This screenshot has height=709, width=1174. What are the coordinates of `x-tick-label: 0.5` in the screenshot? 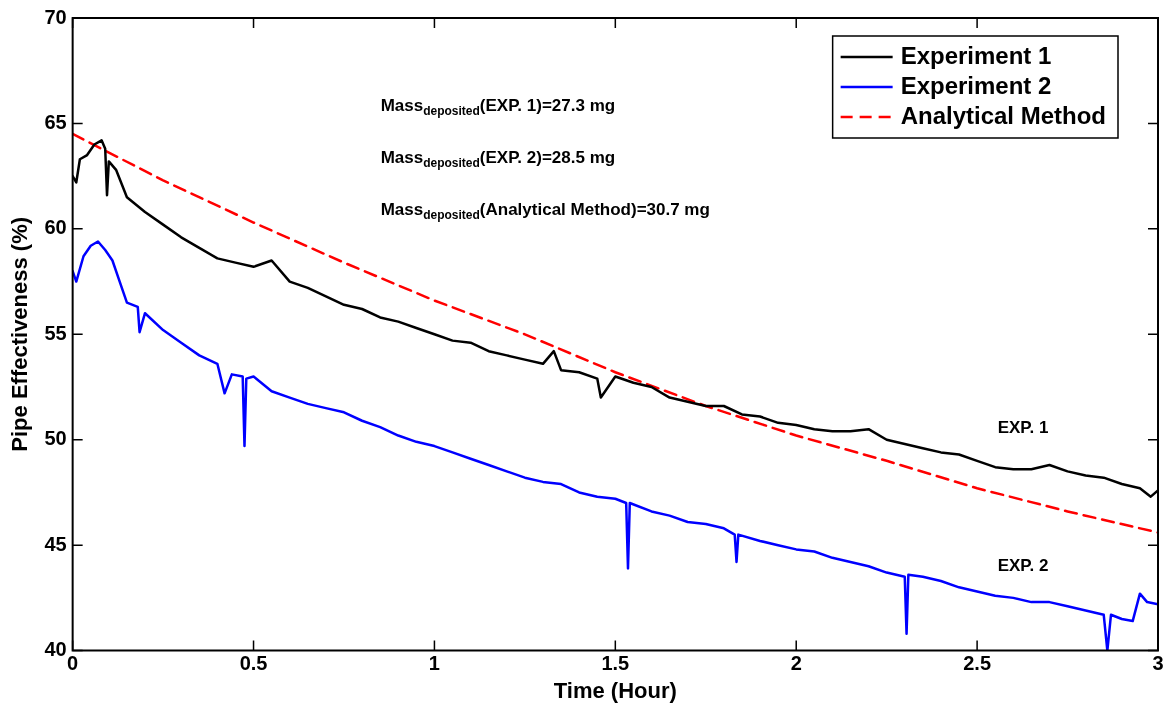 It's located at (253, 663).